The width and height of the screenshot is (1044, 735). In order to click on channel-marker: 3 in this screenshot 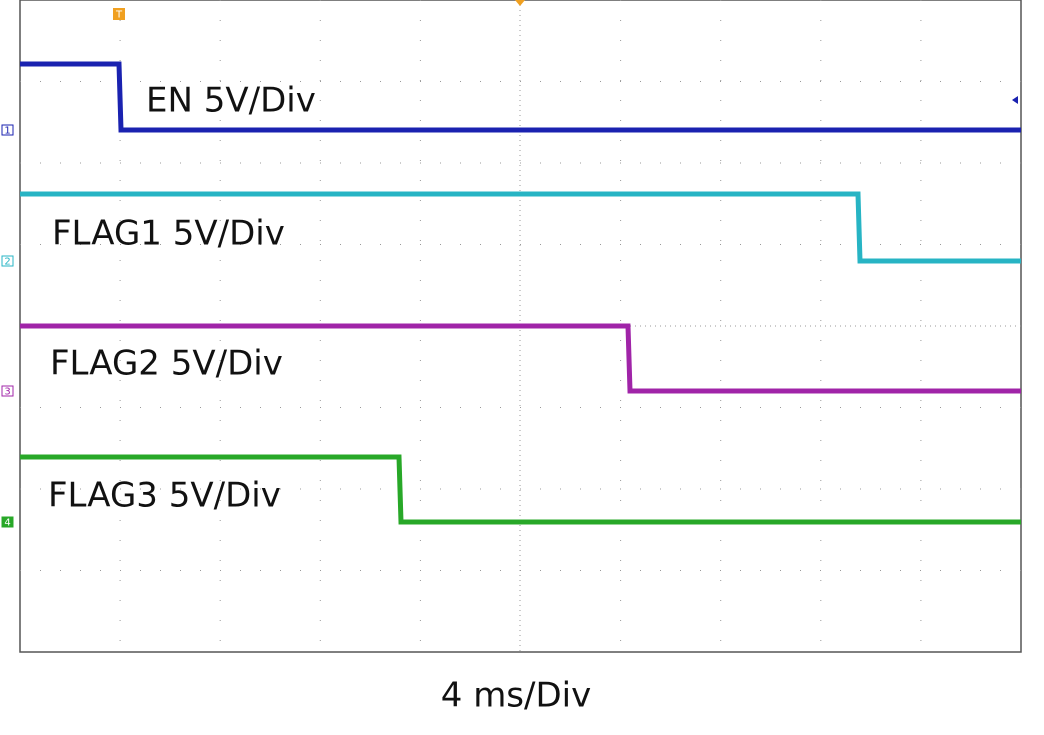, I will do `click(7, 392)`.